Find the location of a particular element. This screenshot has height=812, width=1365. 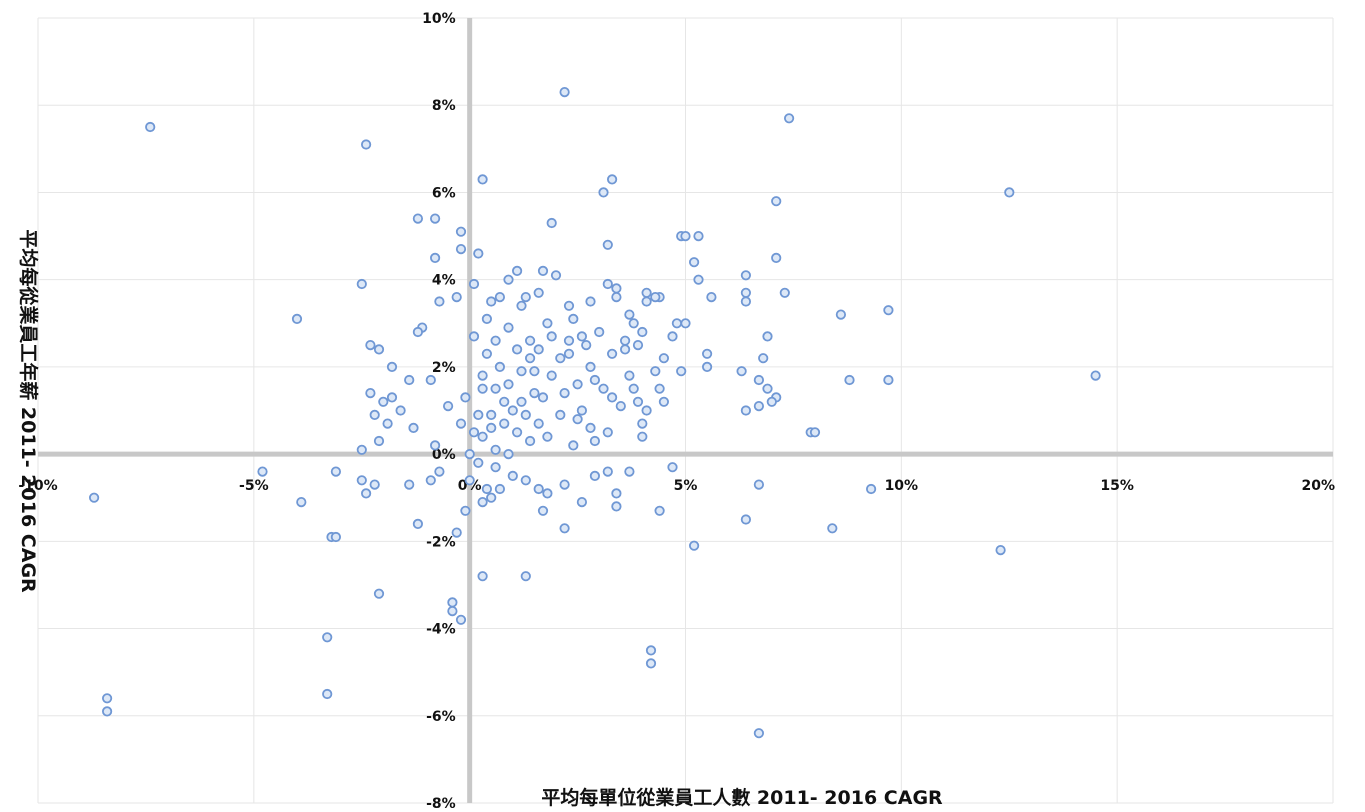

y-tick-label: -4% is located at coordinates (441, 630).